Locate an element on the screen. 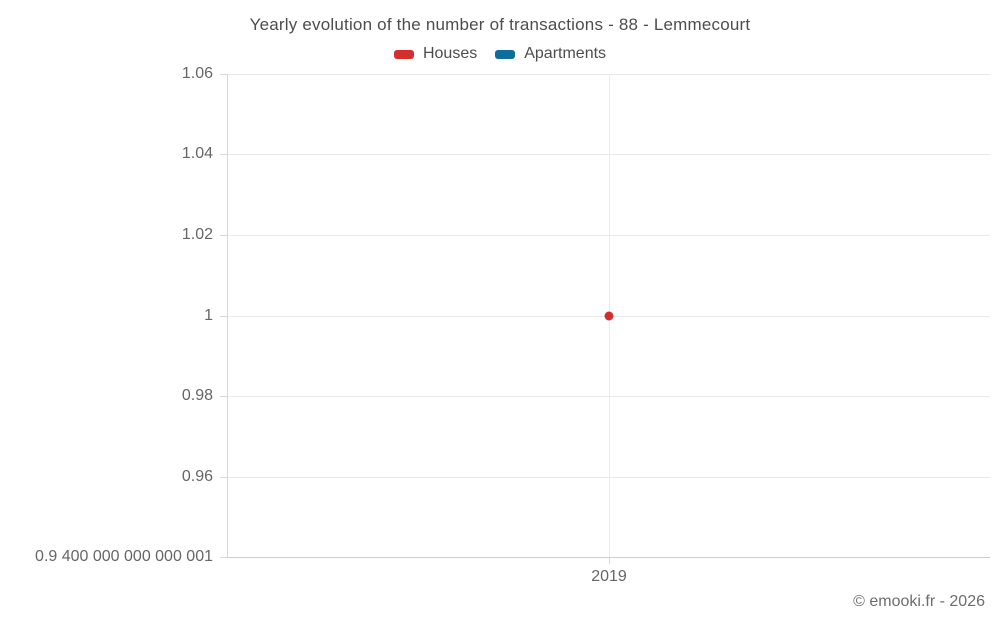 The image size is (1000, 625). y-axis-tick-label: 1.02 is located at coordinates (197, 234).